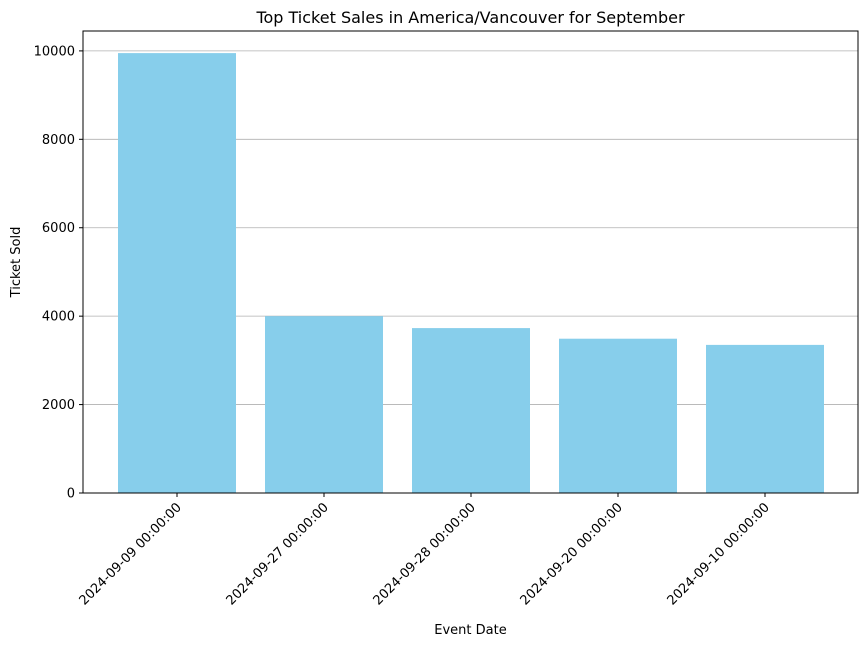 Image resolution: width=868 pixels, height=646 pixels. Describe the element at coordinates (58, 405) in the screenshot. I see `y-tick-label: 2000` at that location.